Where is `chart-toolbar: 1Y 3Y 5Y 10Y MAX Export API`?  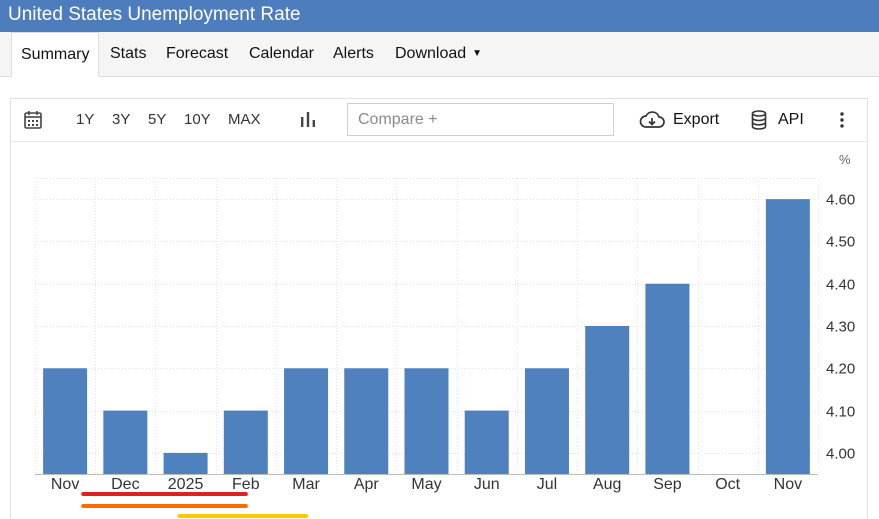
chart-toolbar: 1Y 3Y 5Y 10Y MAX Export API is located at coordinates (439, 120).